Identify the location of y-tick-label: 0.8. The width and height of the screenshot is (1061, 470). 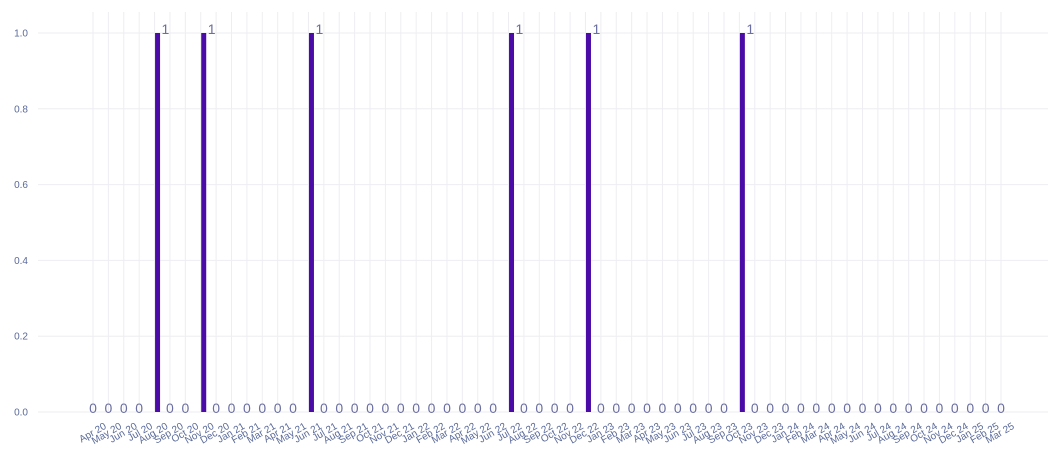
(21, 109).